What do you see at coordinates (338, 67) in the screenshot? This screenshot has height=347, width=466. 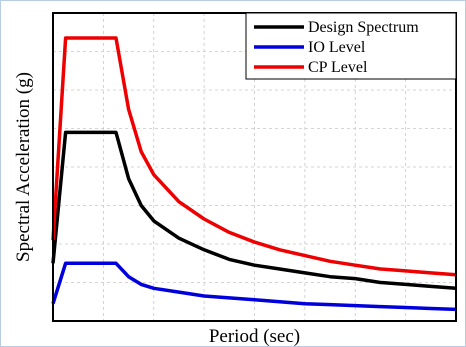 I see `legend-label: CP Level` at bounding box center [338, 67].